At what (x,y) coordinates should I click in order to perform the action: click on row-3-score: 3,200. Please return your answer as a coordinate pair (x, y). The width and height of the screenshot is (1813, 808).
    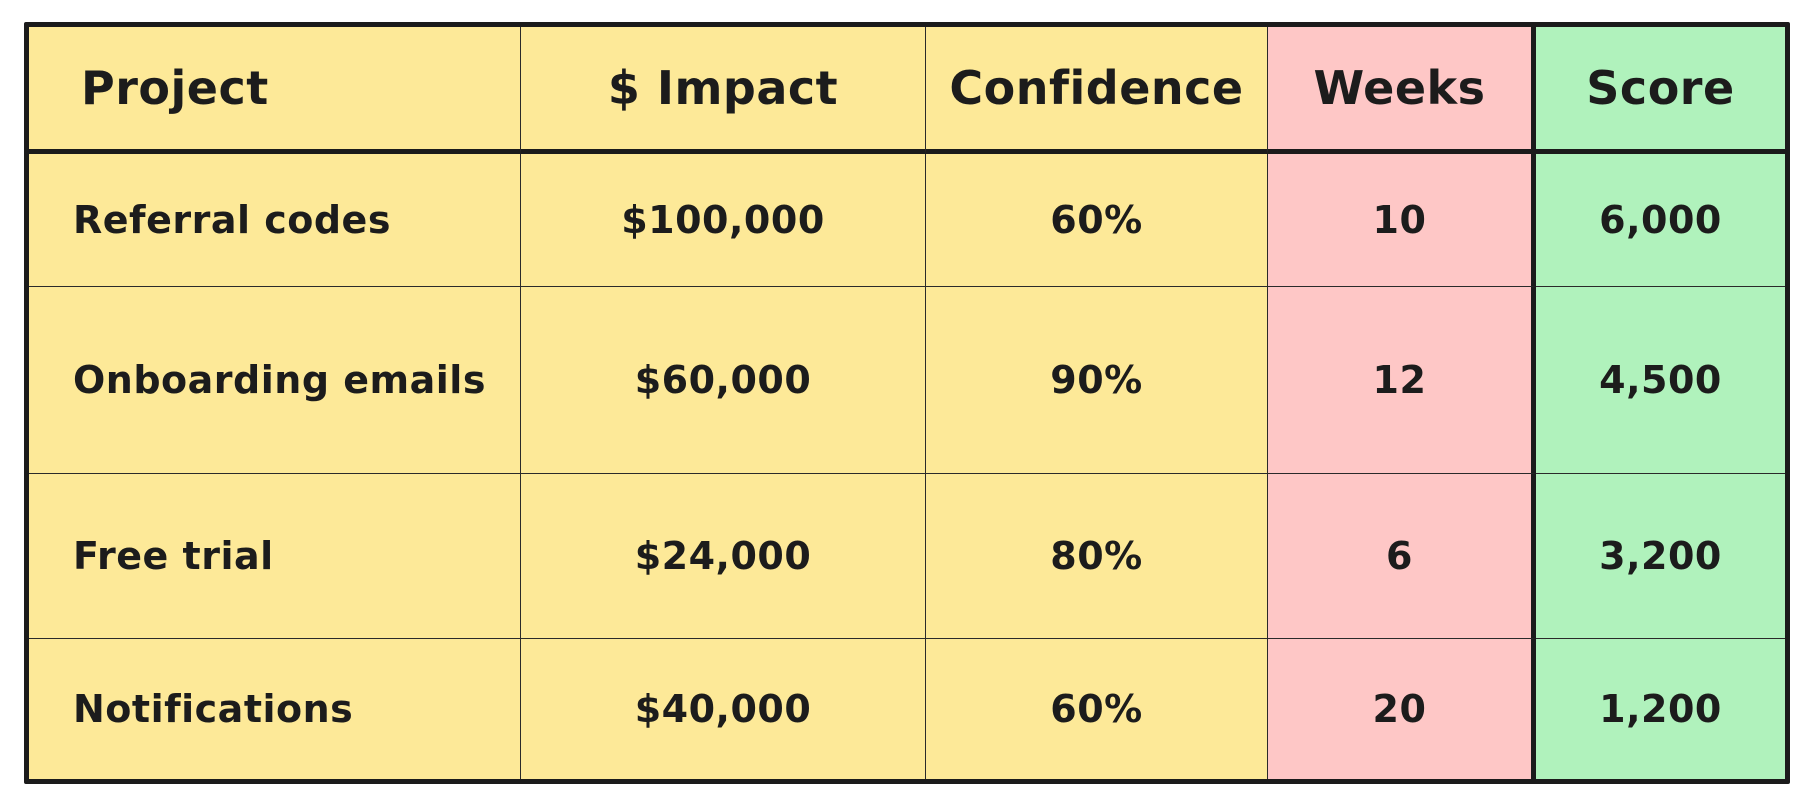
    Looking at the image, I should click on (1660, 556).